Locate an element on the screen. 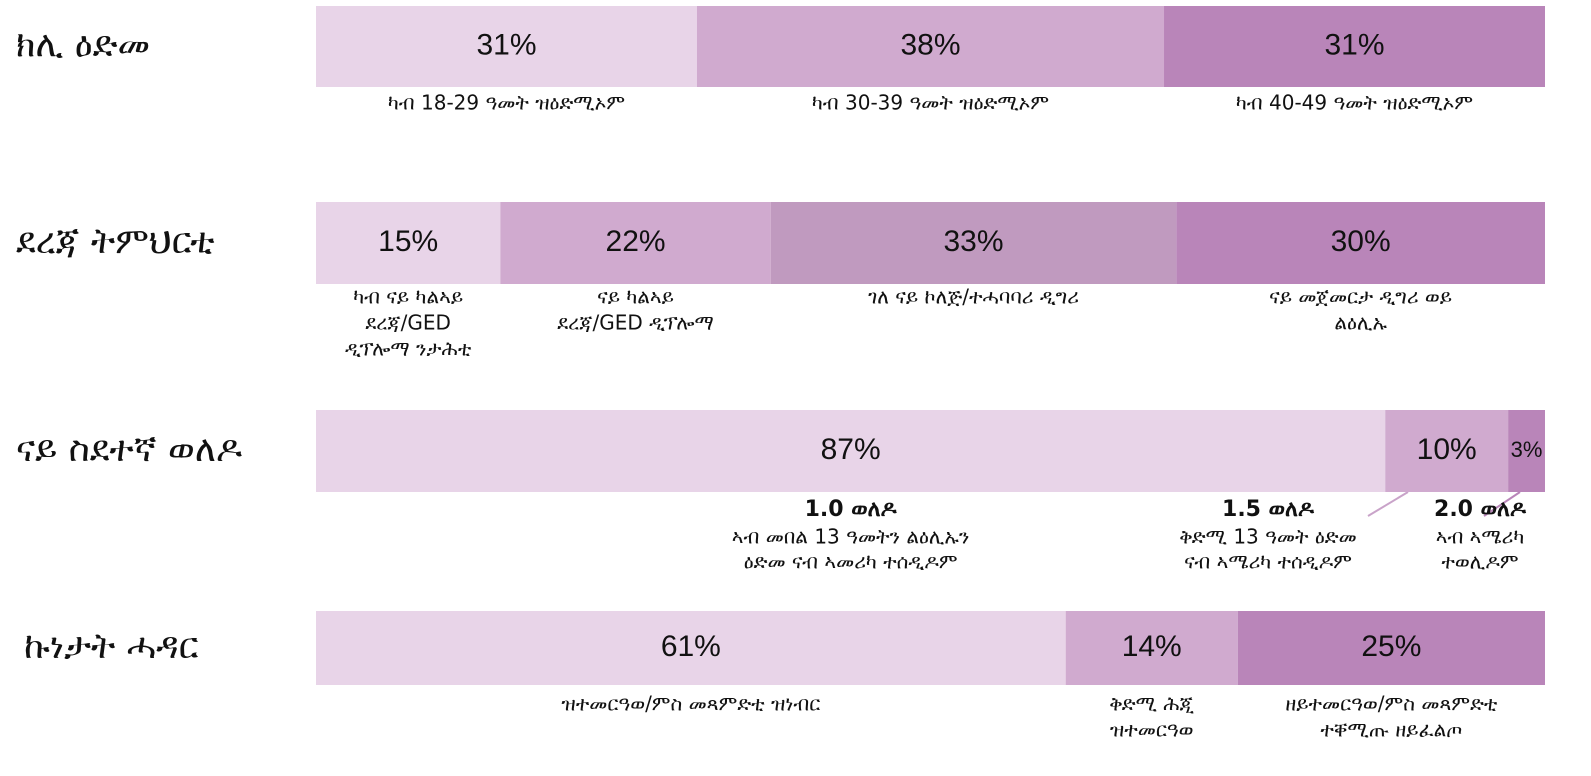 Image resolution: width=1591 pixels, height=776 pixels. value-label: 25% is located at coordinates (1391, 646).